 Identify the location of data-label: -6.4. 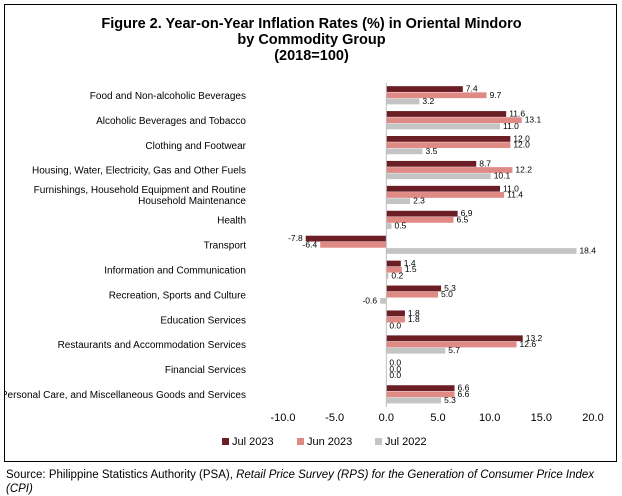
(310, 244).